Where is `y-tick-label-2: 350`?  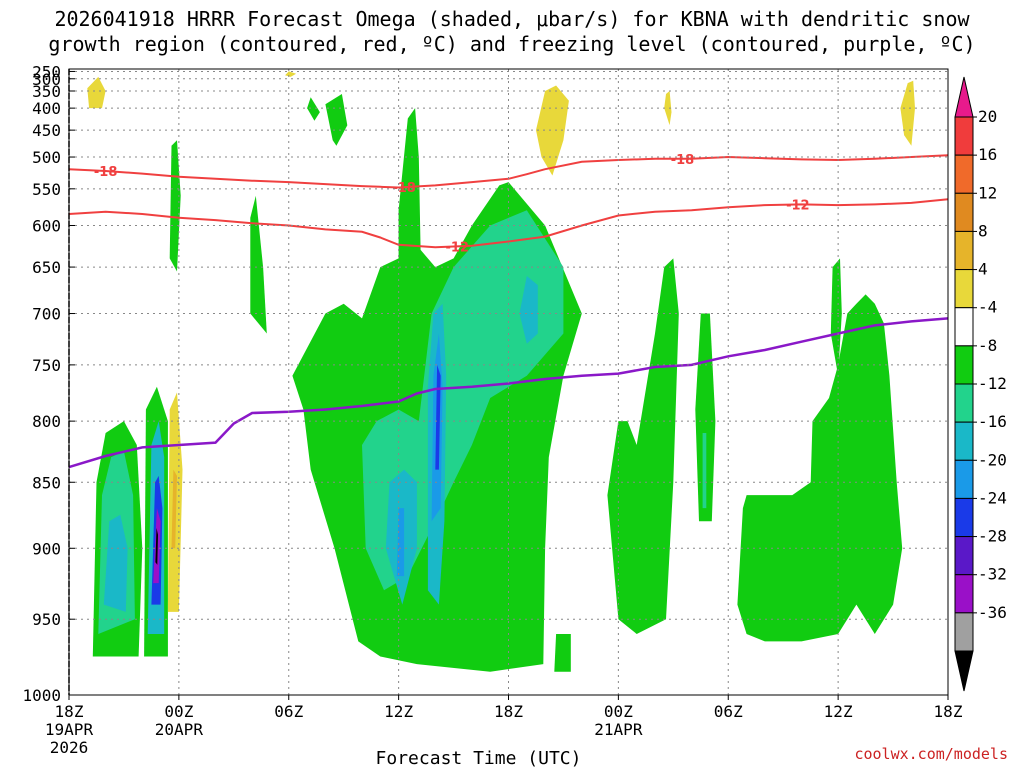 y-tick-label-2: 350 is located at coordinates (46, 91).